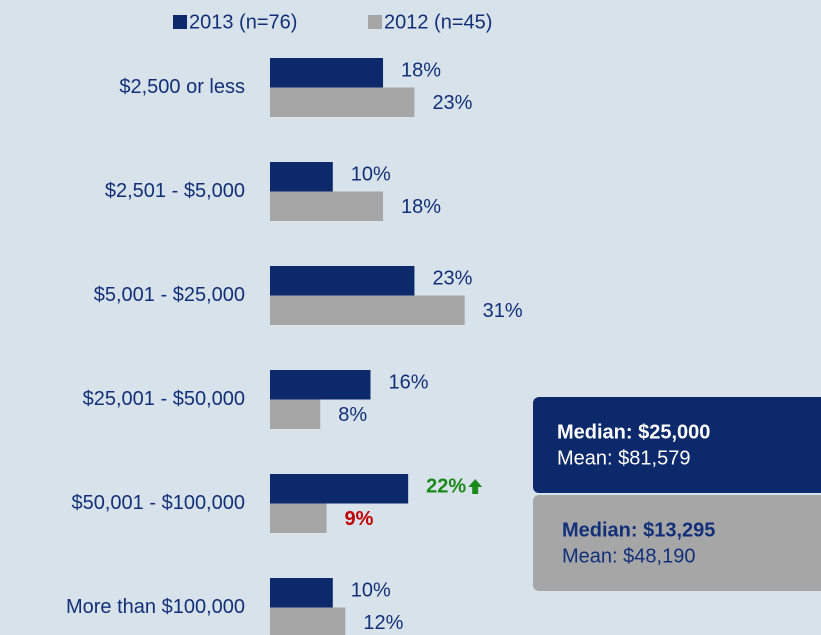  What do you see at coordinates (359, 519) in the screenshot?
I see `value-label: 9%` at bounding box center [359, 519].